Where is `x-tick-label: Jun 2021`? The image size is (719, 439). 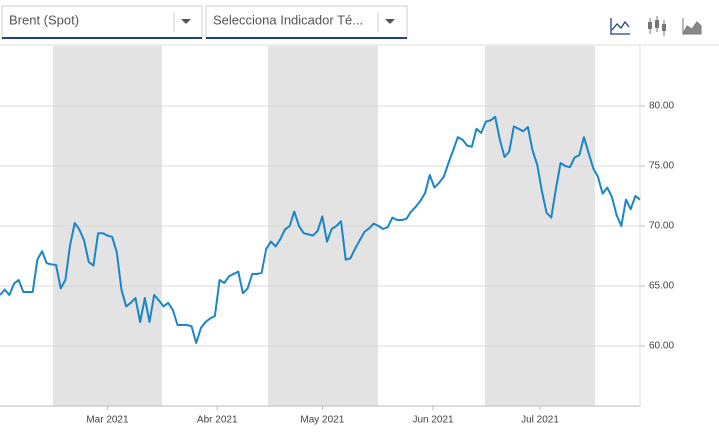
x-tick-label: Jun 2021 is located at coordinates (433, 420).